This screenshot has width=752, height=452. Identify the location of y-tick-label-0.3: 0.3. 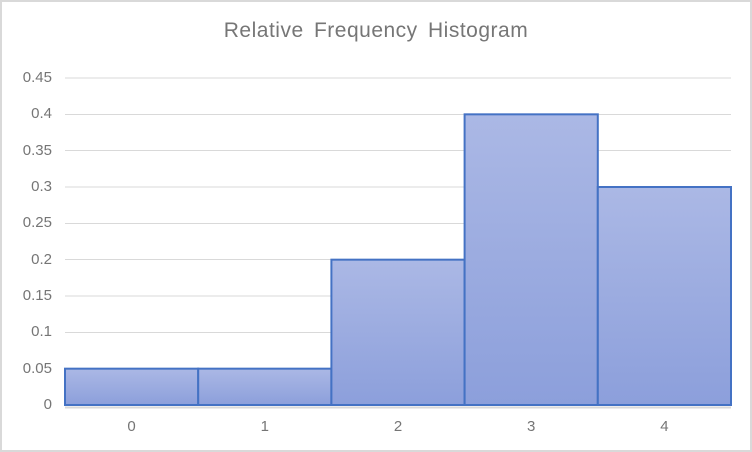
(41, 186).